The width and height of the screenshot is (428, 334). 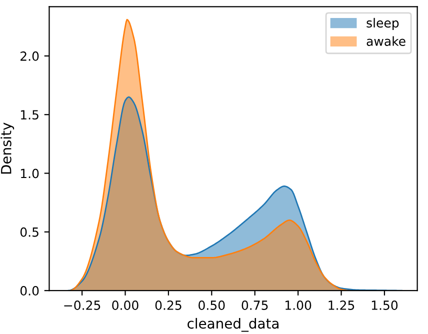 What do you see at coordinates (29, 56) in the screenshot?
I see `y-tick-label: 2.0` at bounding box center [29, 56].